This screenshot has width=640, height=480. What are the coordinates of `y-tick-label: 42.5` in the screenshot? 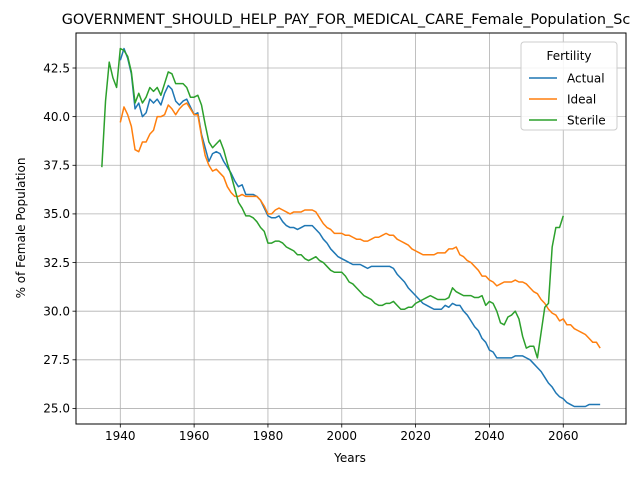 It's located at (56, 68).